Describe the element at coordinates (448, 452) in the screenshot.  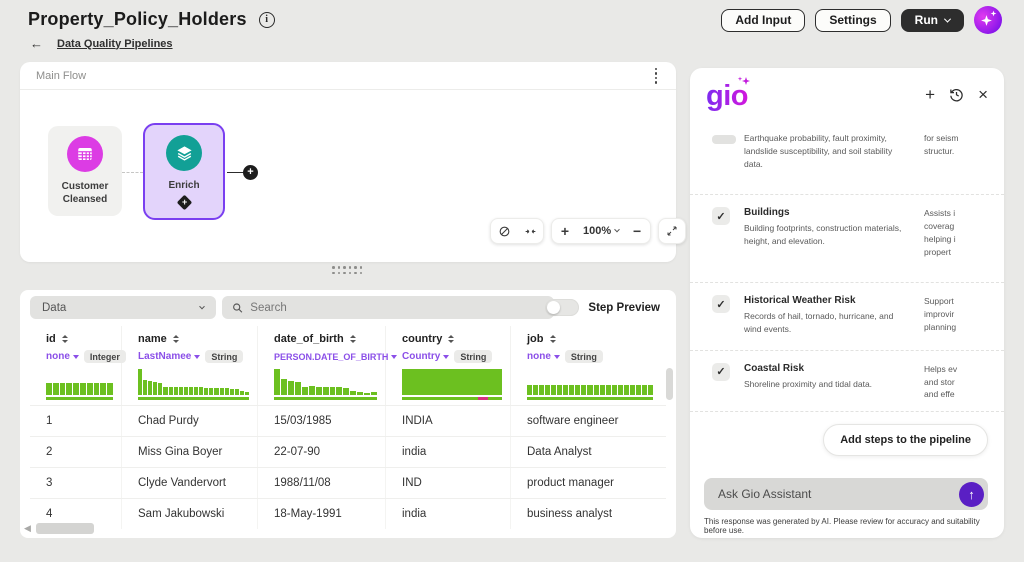
I see `cell-country: india` at that location.